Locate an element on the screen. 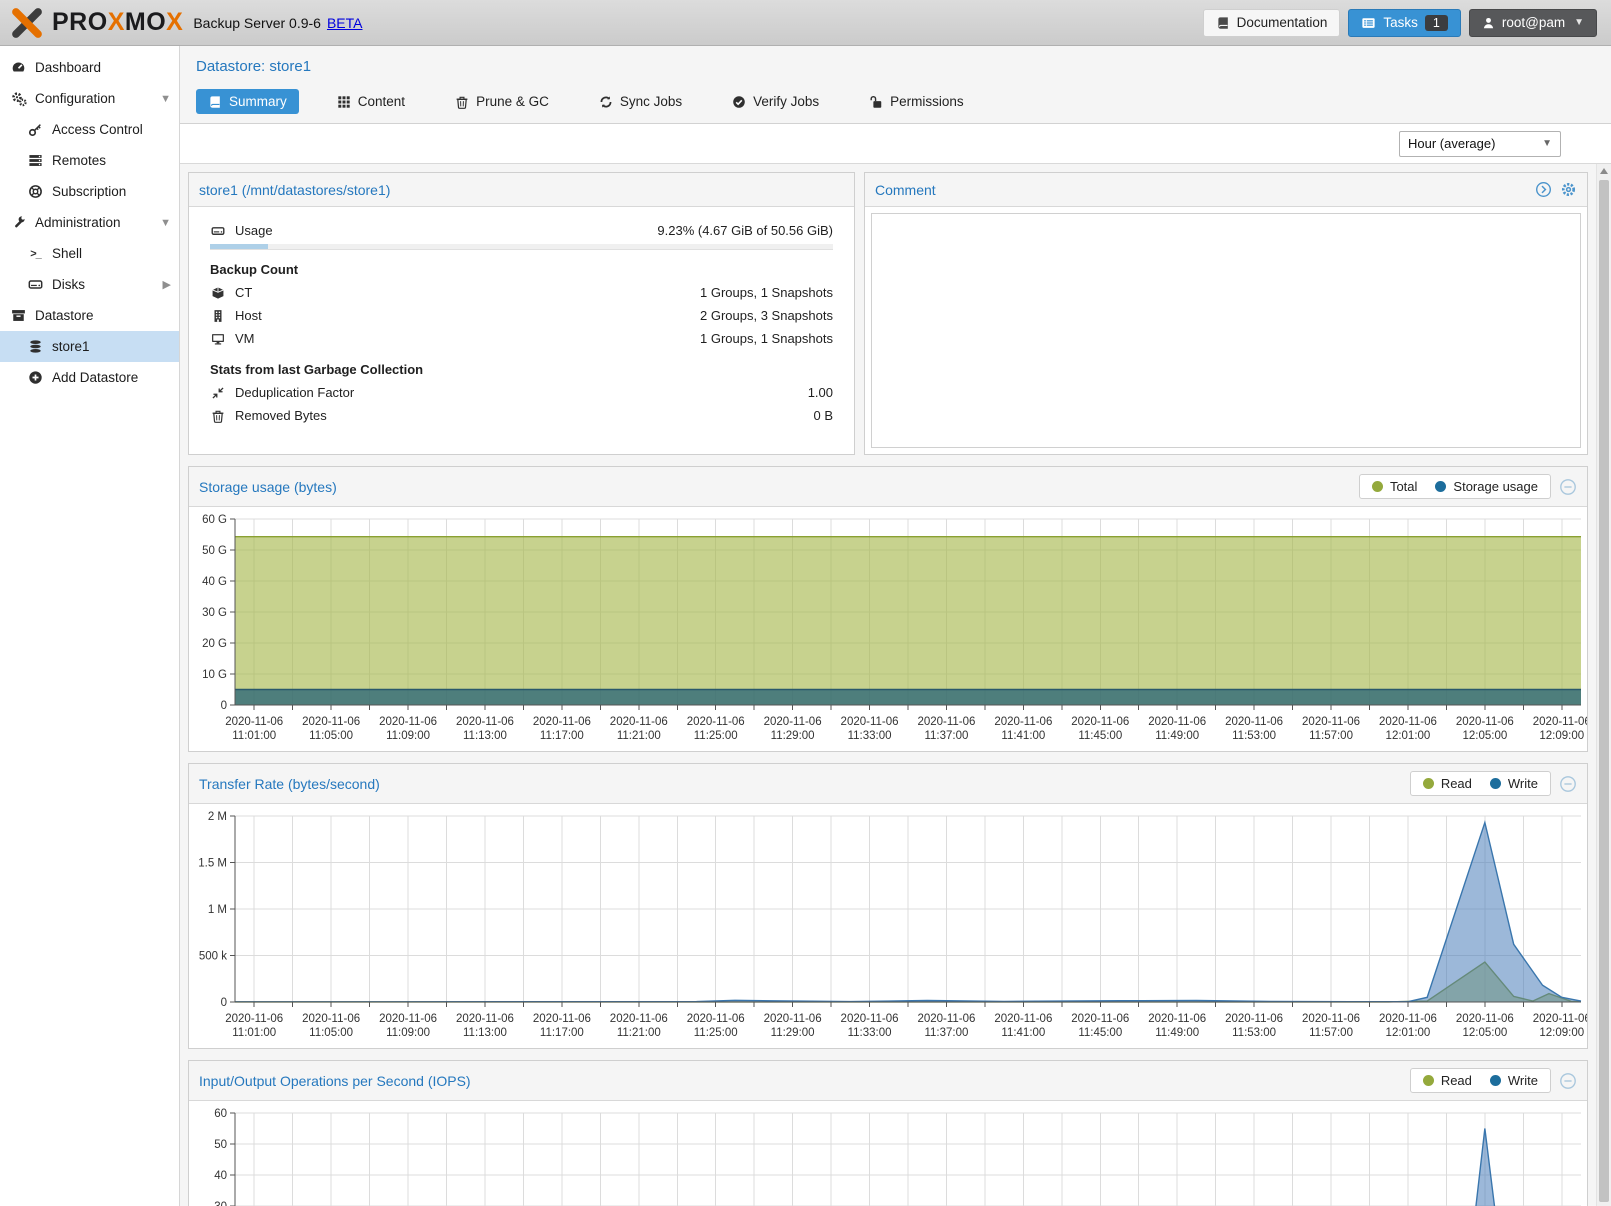 This screenshot has width=1611, height=1206. tab-verify-jobs: Verify Jobs is located at coordinates (775, 101).